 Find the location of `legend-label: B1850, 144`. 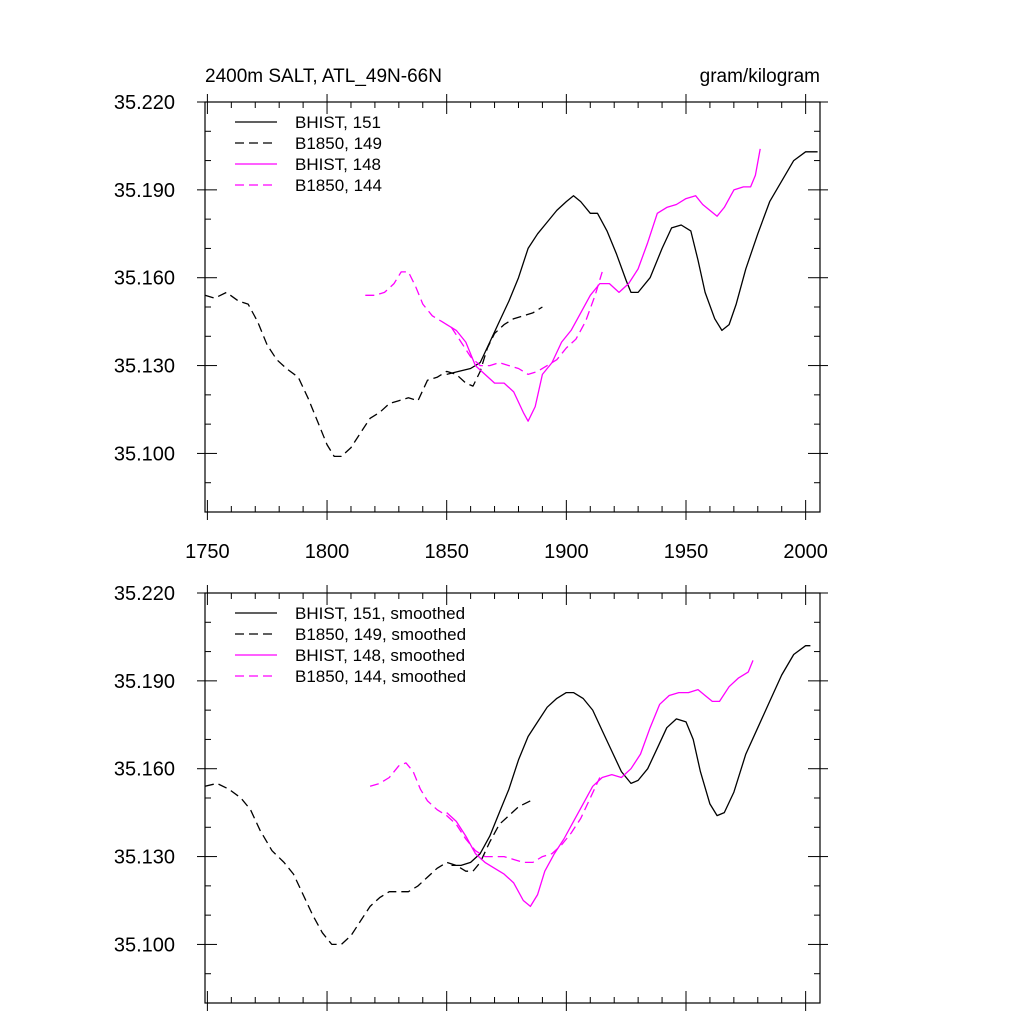

legend-label: B1850, 144 is located at coordinates (338, 185).